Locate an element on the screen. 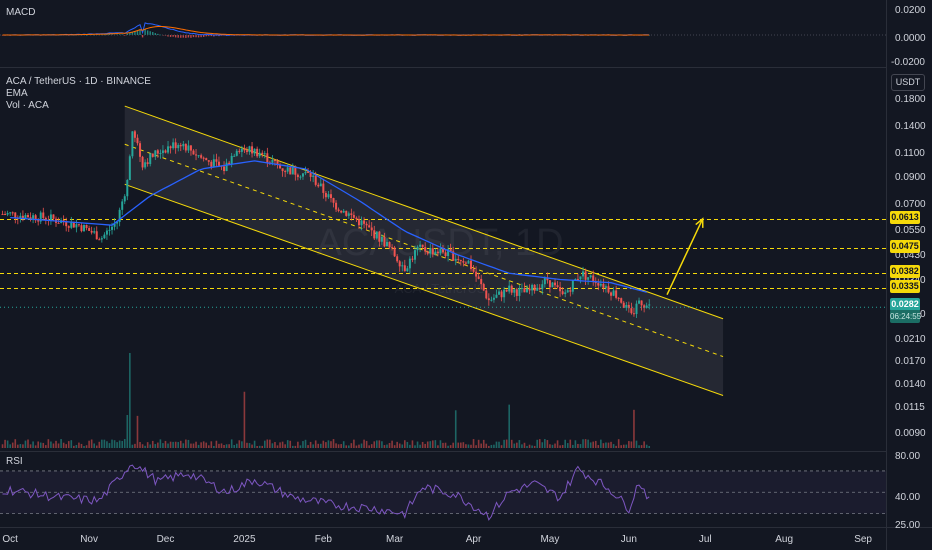 Image resolution: width=932 pixels, height=550 pixels. time-axis-label: Sep is located at coordinates (863, 539).